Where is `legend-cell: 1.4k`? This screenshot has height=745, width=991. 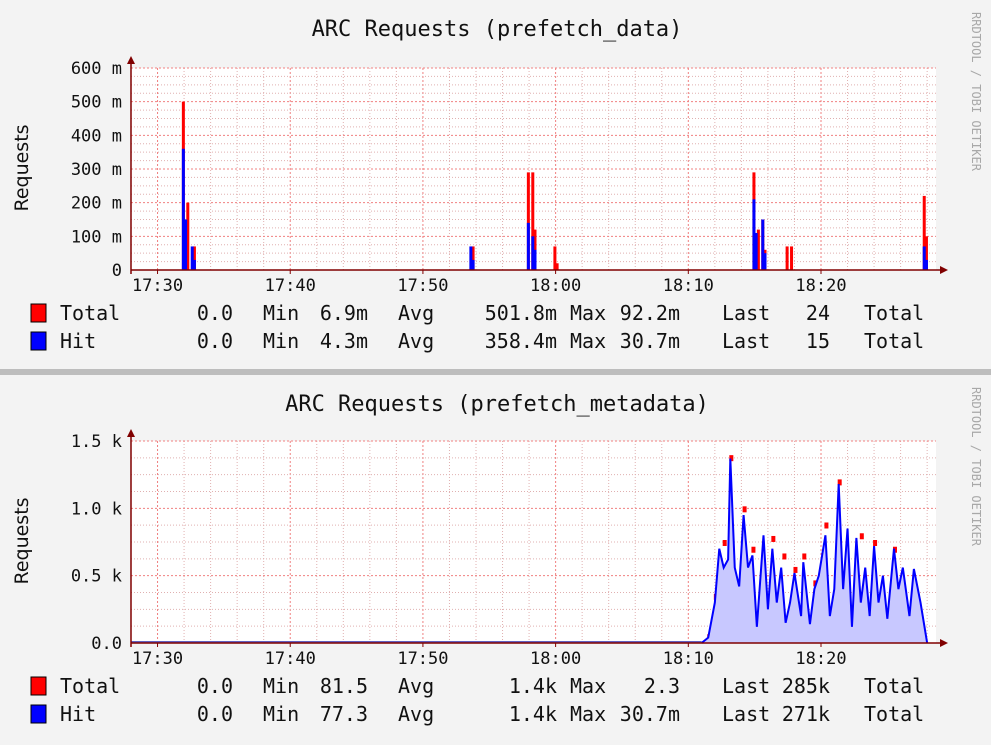 legend-cell: 1.4k is located at coordinates (533, 686).